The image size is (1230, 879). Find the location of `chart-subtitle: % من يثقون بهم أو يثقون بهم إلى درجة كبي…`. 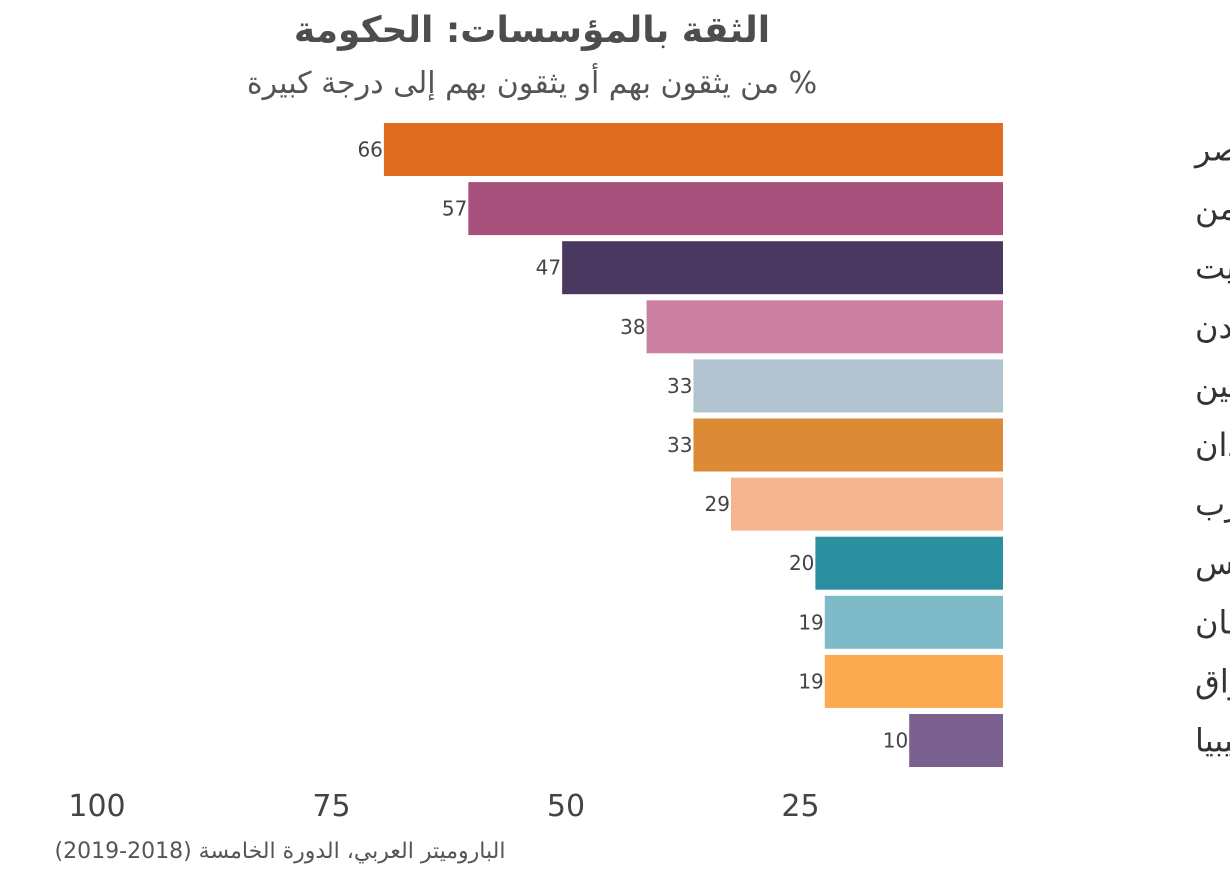

chart-subtitle: % من يثقون بهم أو يثقون بهم إلى درجة كبي… is located at coordinates (532, 81).